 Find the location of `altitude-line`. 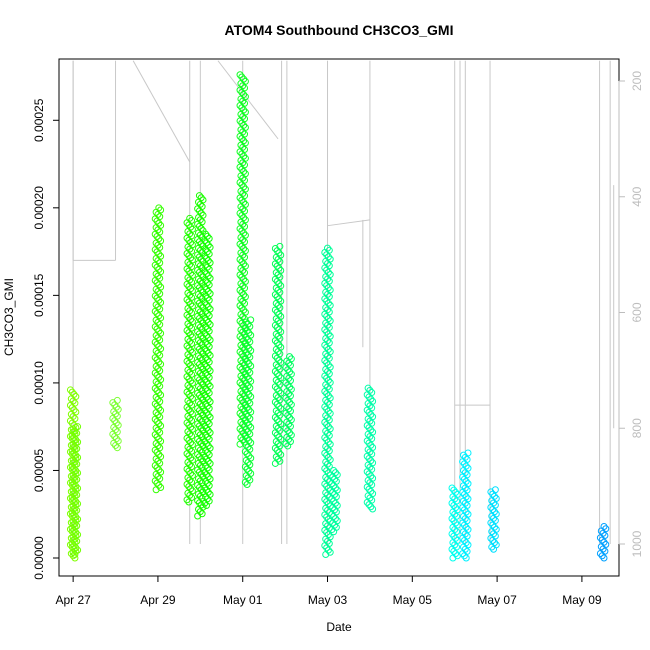

altitude-line is located at coordinates (248, 100).